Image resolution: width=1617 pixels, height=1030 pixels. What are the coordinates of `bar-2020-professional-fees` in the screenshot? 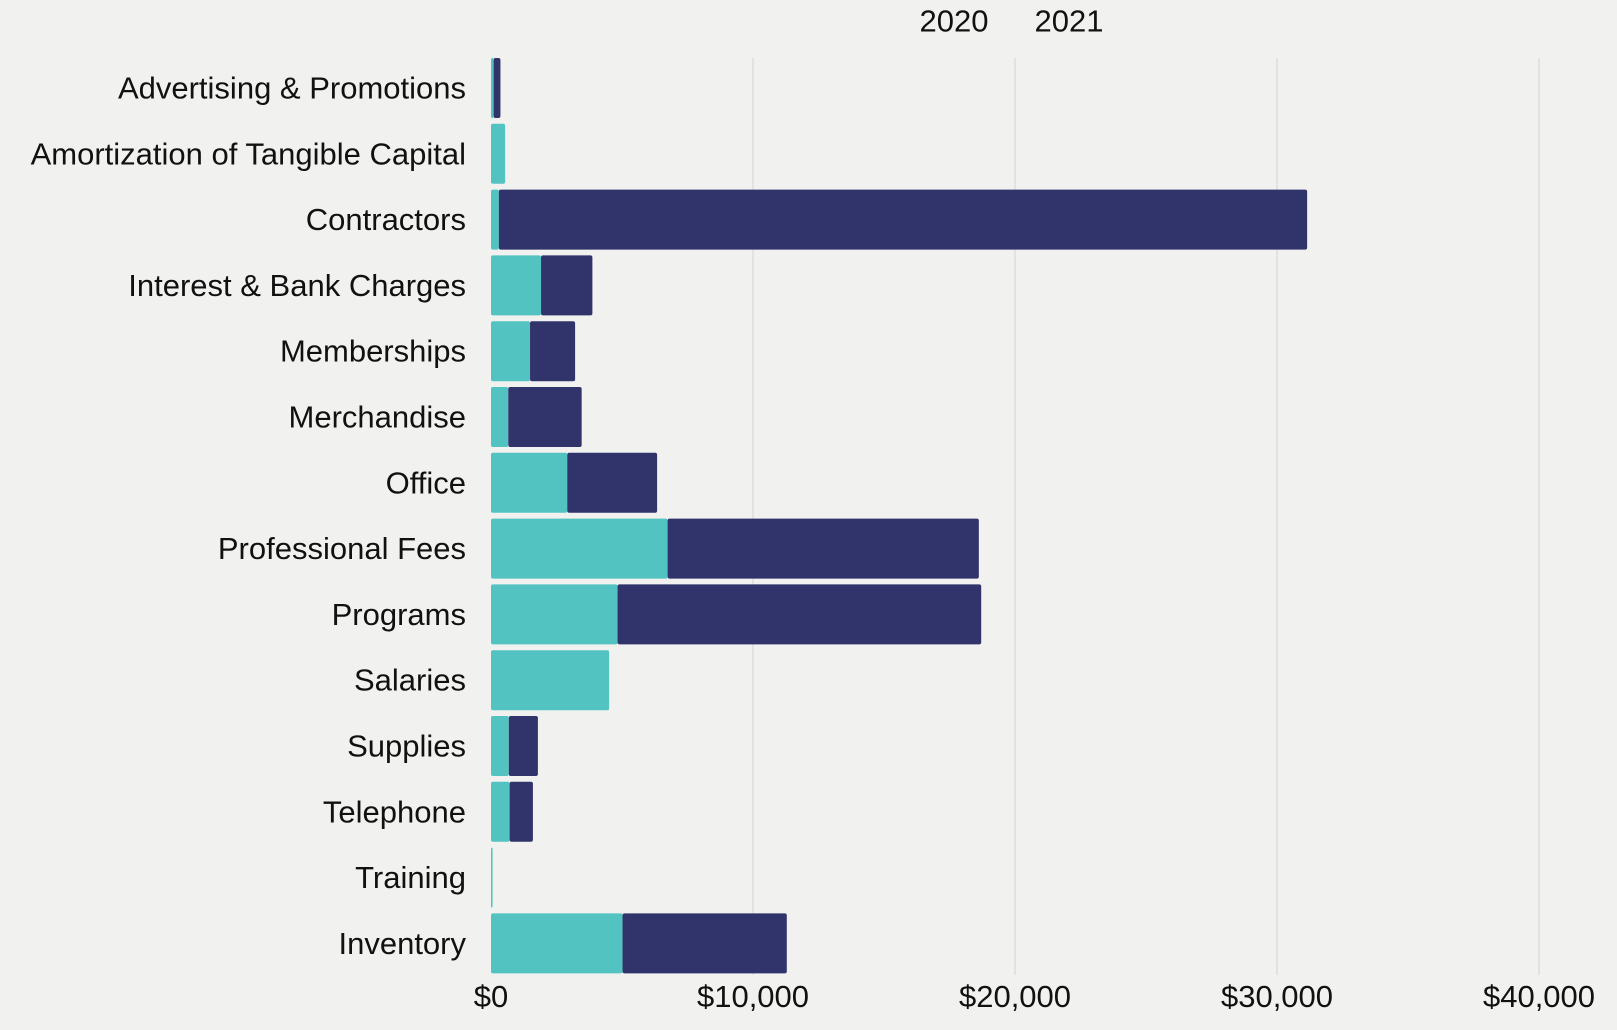 It's located at (579, 548).